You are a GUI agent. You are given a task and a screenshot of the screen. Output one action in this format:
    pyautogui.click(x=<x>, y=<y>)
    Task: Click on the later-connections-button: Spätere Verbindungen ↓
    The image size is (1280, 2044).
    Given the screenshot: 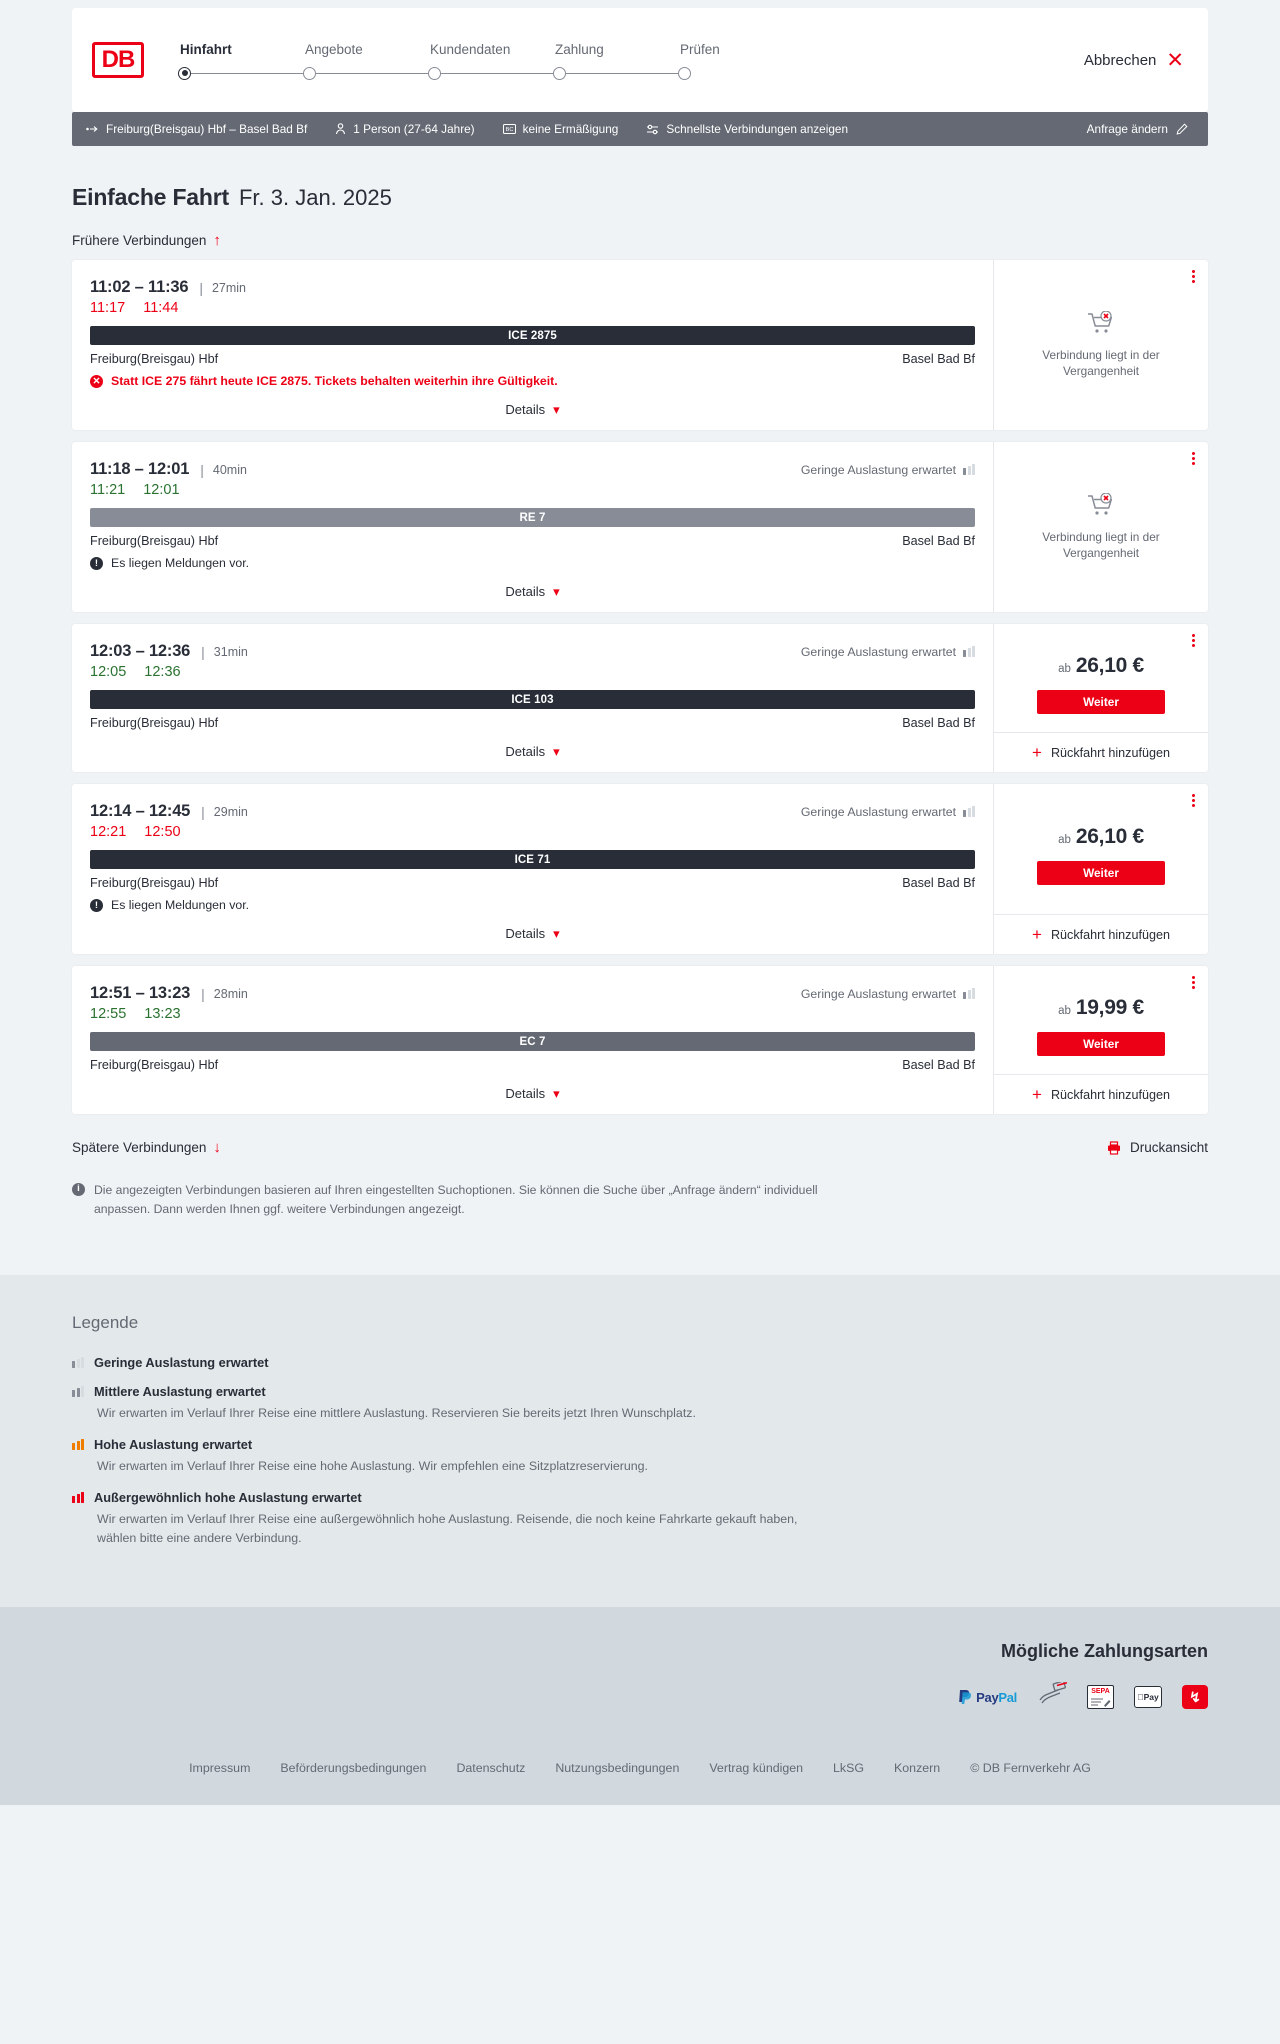 What is the action you would take?
    pyautogui.click(x=146, y=1147)
    